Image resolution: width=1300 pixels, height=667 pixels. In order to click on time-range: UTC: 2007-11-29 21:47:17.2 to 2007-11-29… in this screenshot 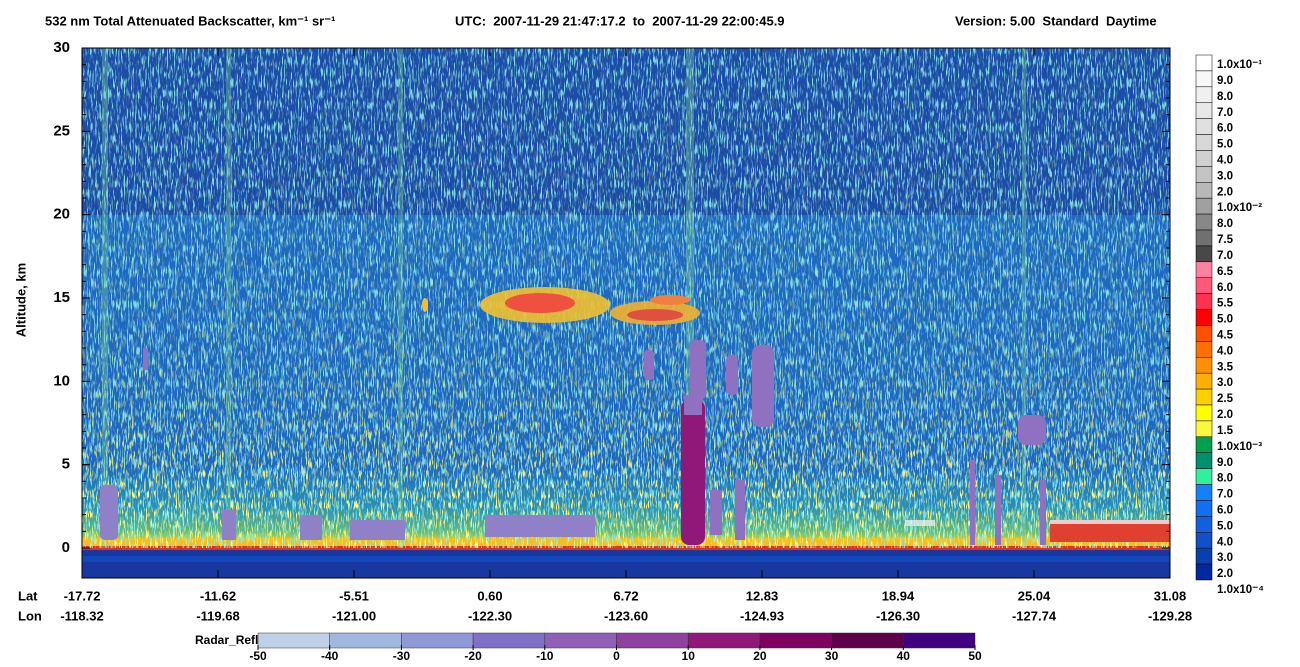, I will do `click(620, 20)`.